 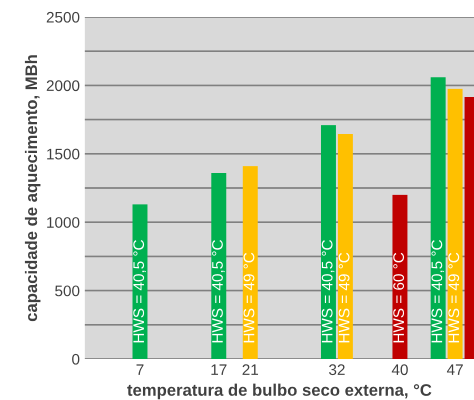 I want to click on x-tick-label: 21, so click(x=250, y=369).